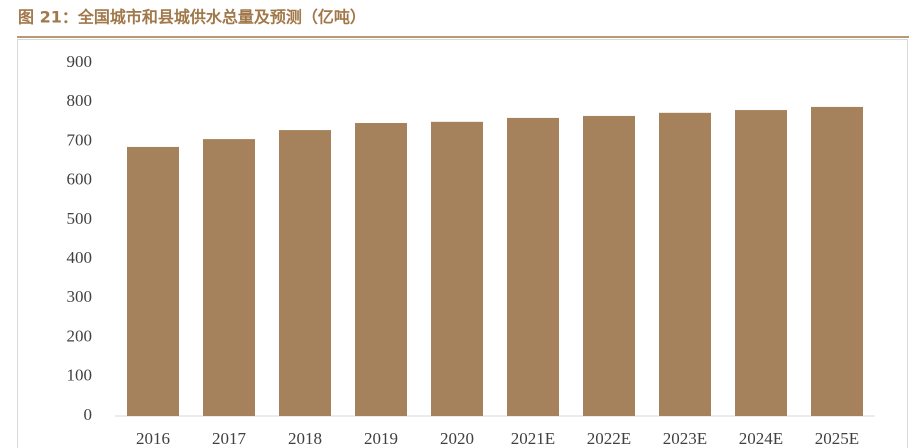 This screenshot has width=909, height=448. Describe the element at coordinates (80, 61) in the screenshot. I see `y-tick-label: 900` at that location.